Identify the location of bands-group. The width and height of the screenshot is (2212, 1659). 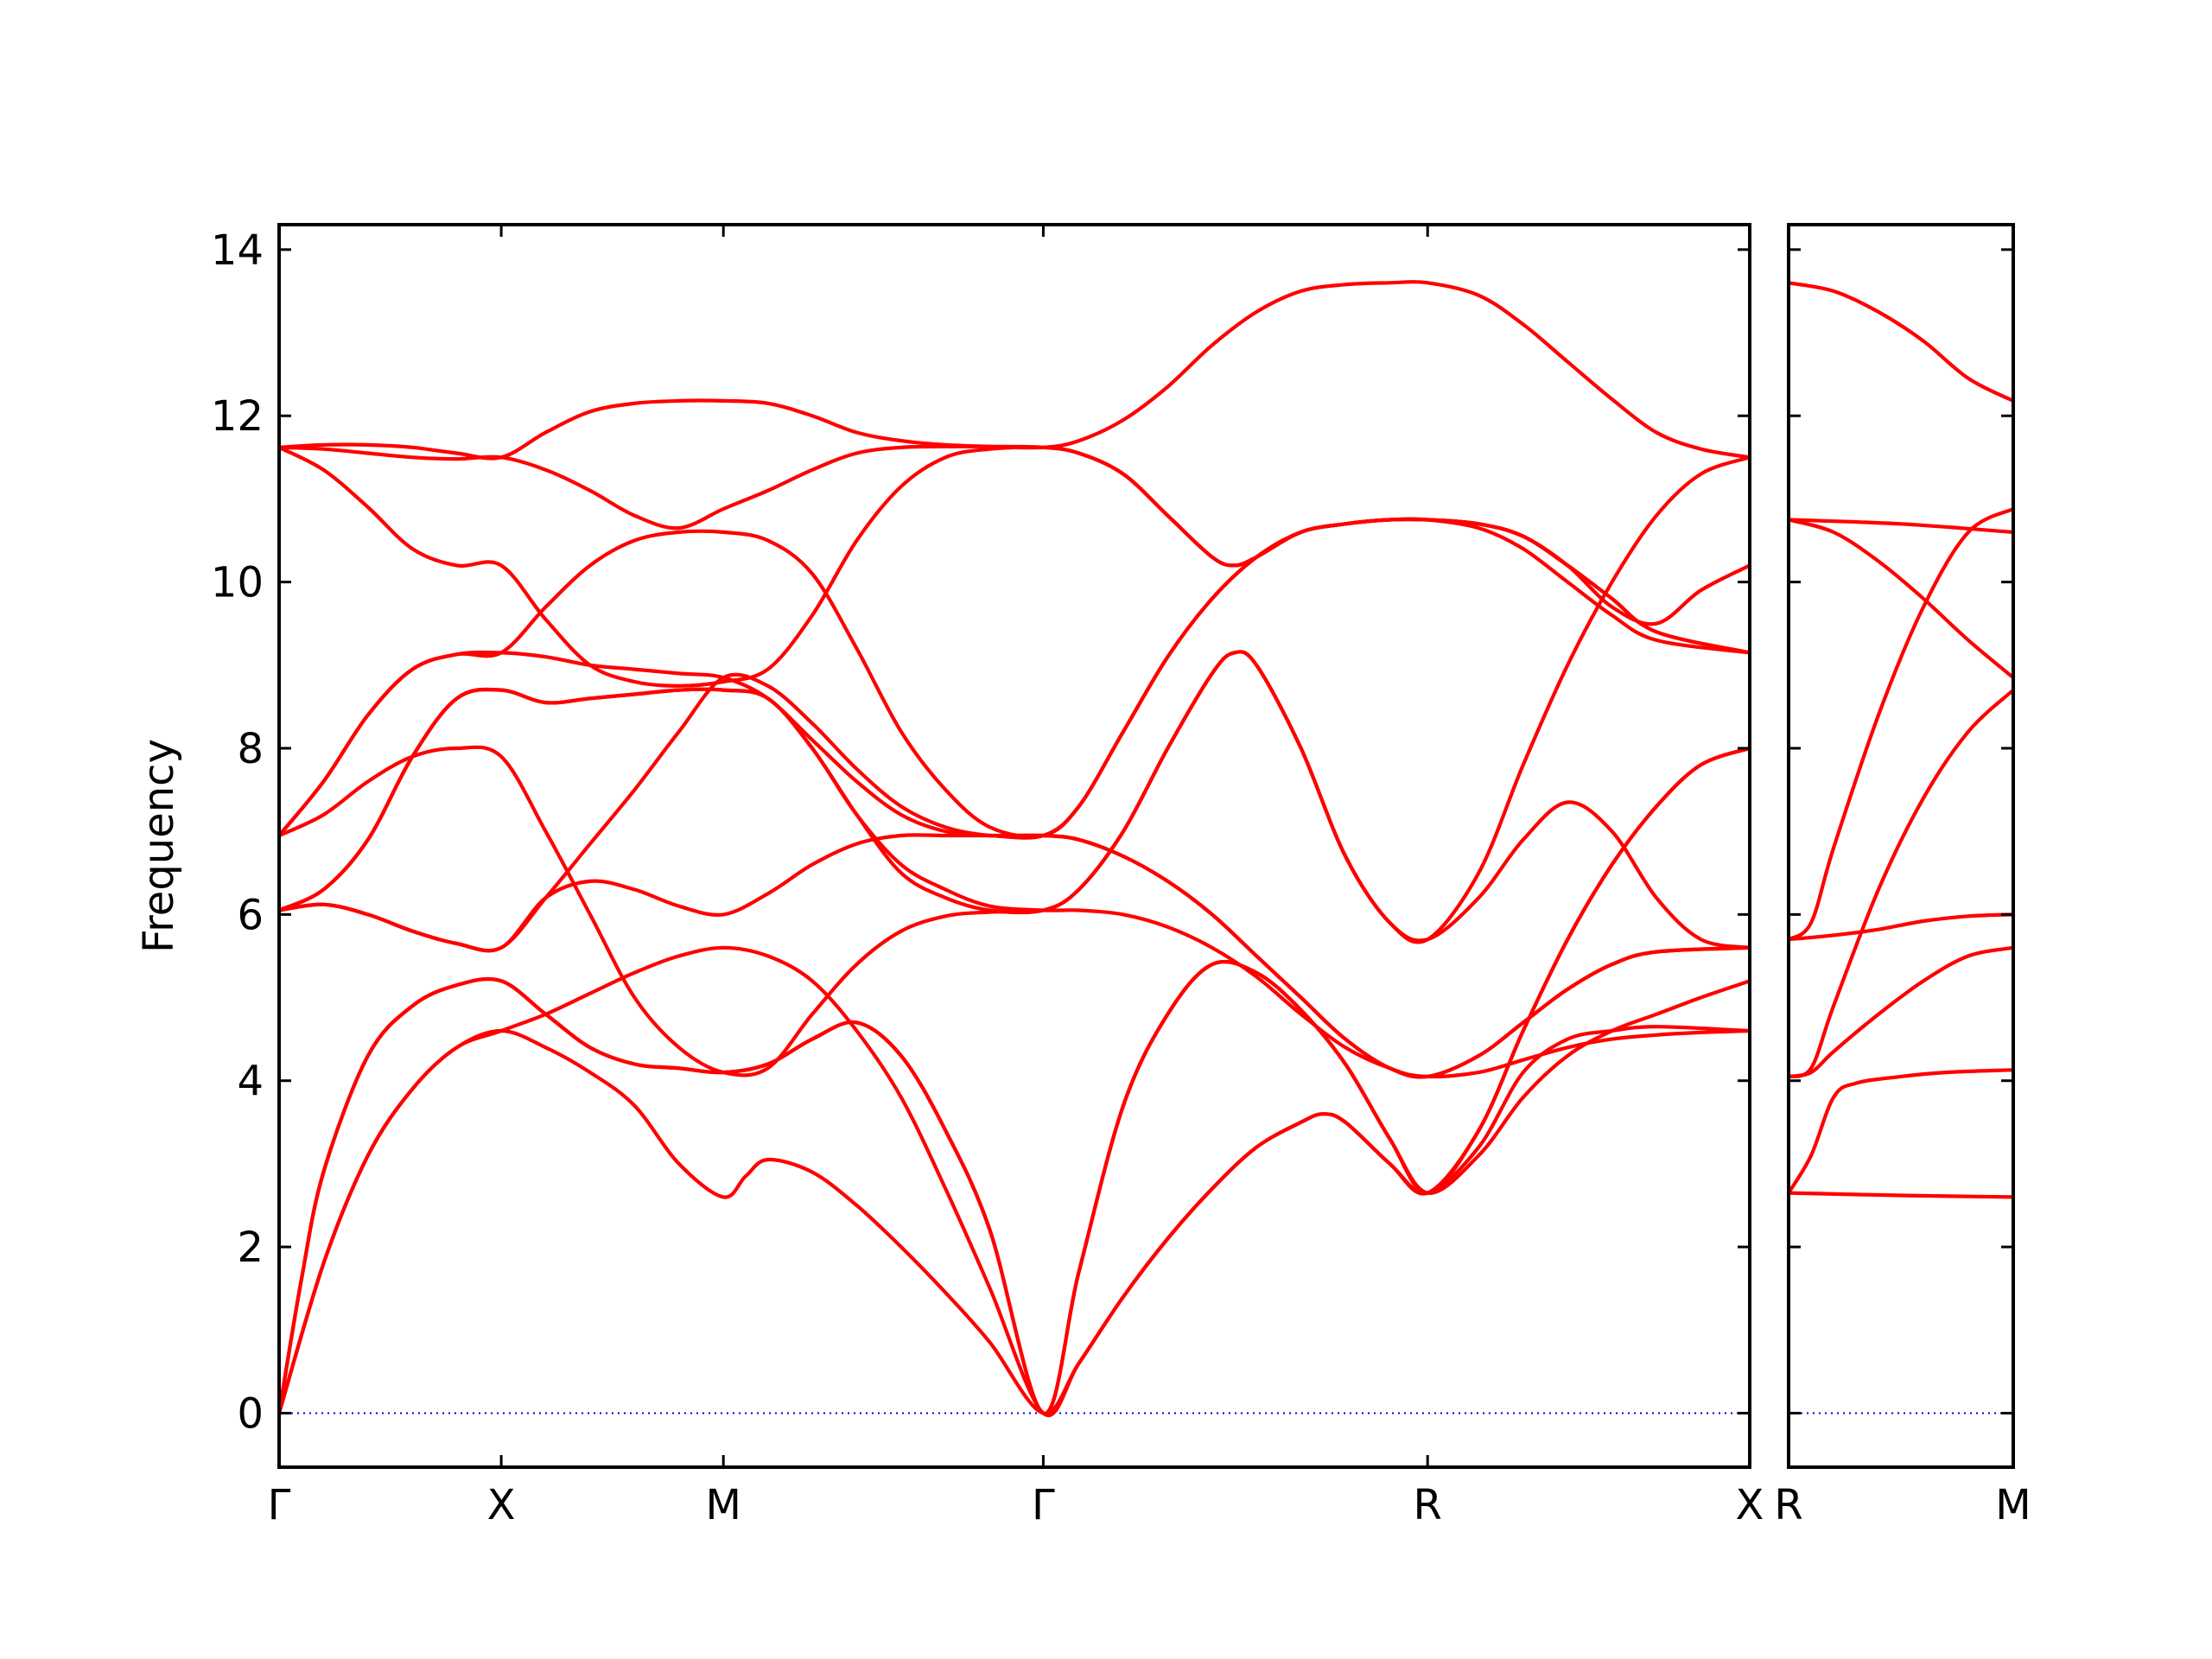
(1901, 740).